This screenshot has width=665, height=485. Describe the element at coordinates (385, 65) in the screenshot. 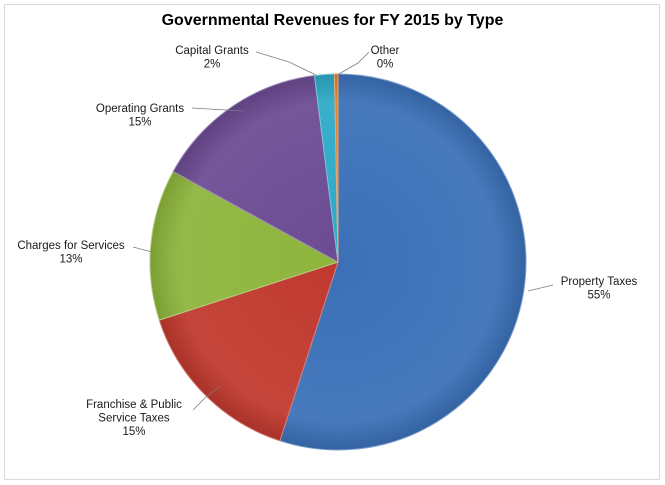

I see `data-label-other-percent: 0%` at that location.